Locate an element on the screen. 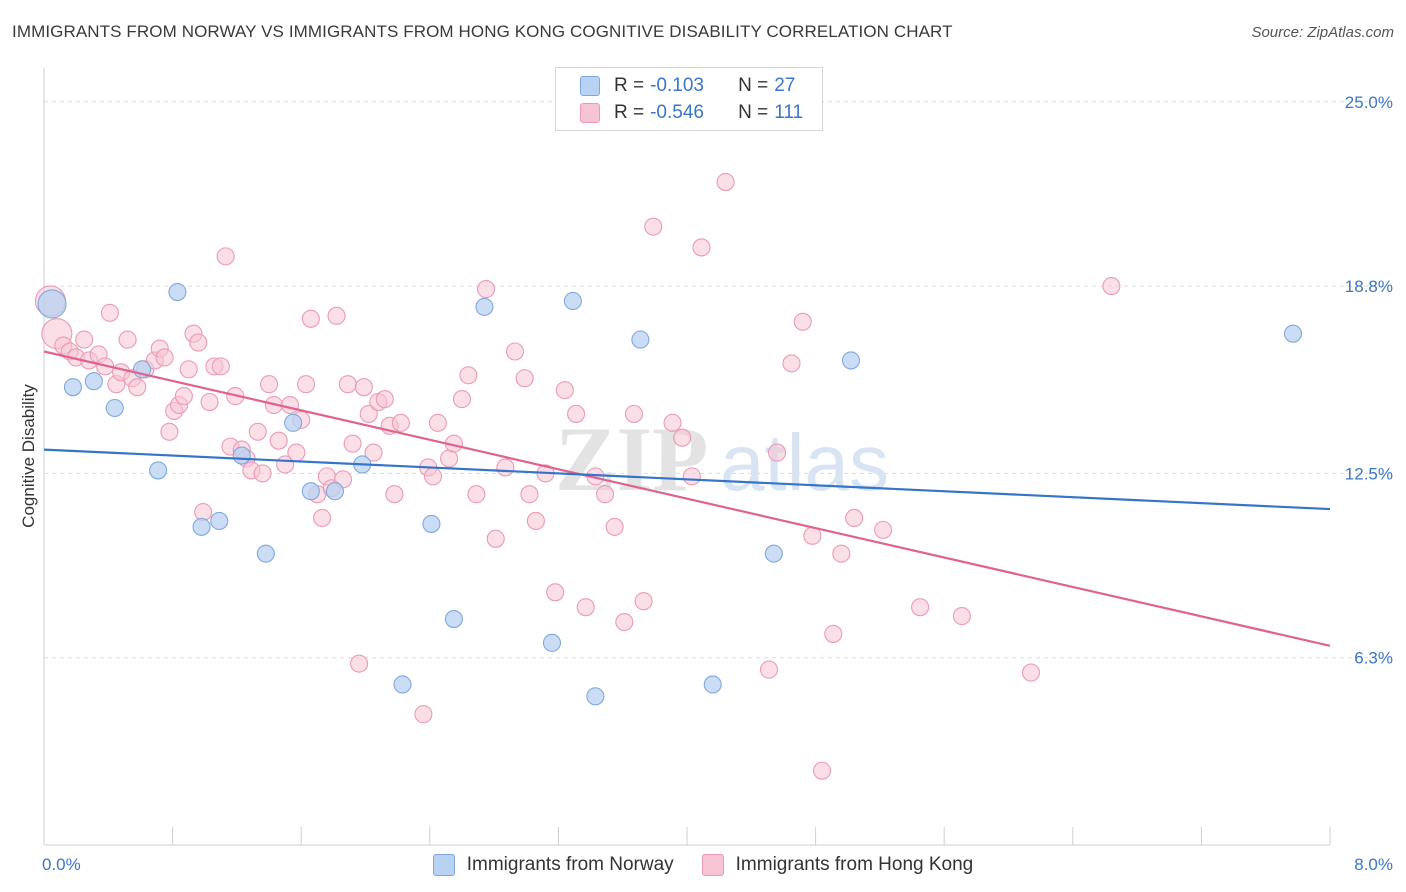 This screenshot has height=892, width=1406. y-tick-label: 12.5% is located at coordinates (1369, 473).